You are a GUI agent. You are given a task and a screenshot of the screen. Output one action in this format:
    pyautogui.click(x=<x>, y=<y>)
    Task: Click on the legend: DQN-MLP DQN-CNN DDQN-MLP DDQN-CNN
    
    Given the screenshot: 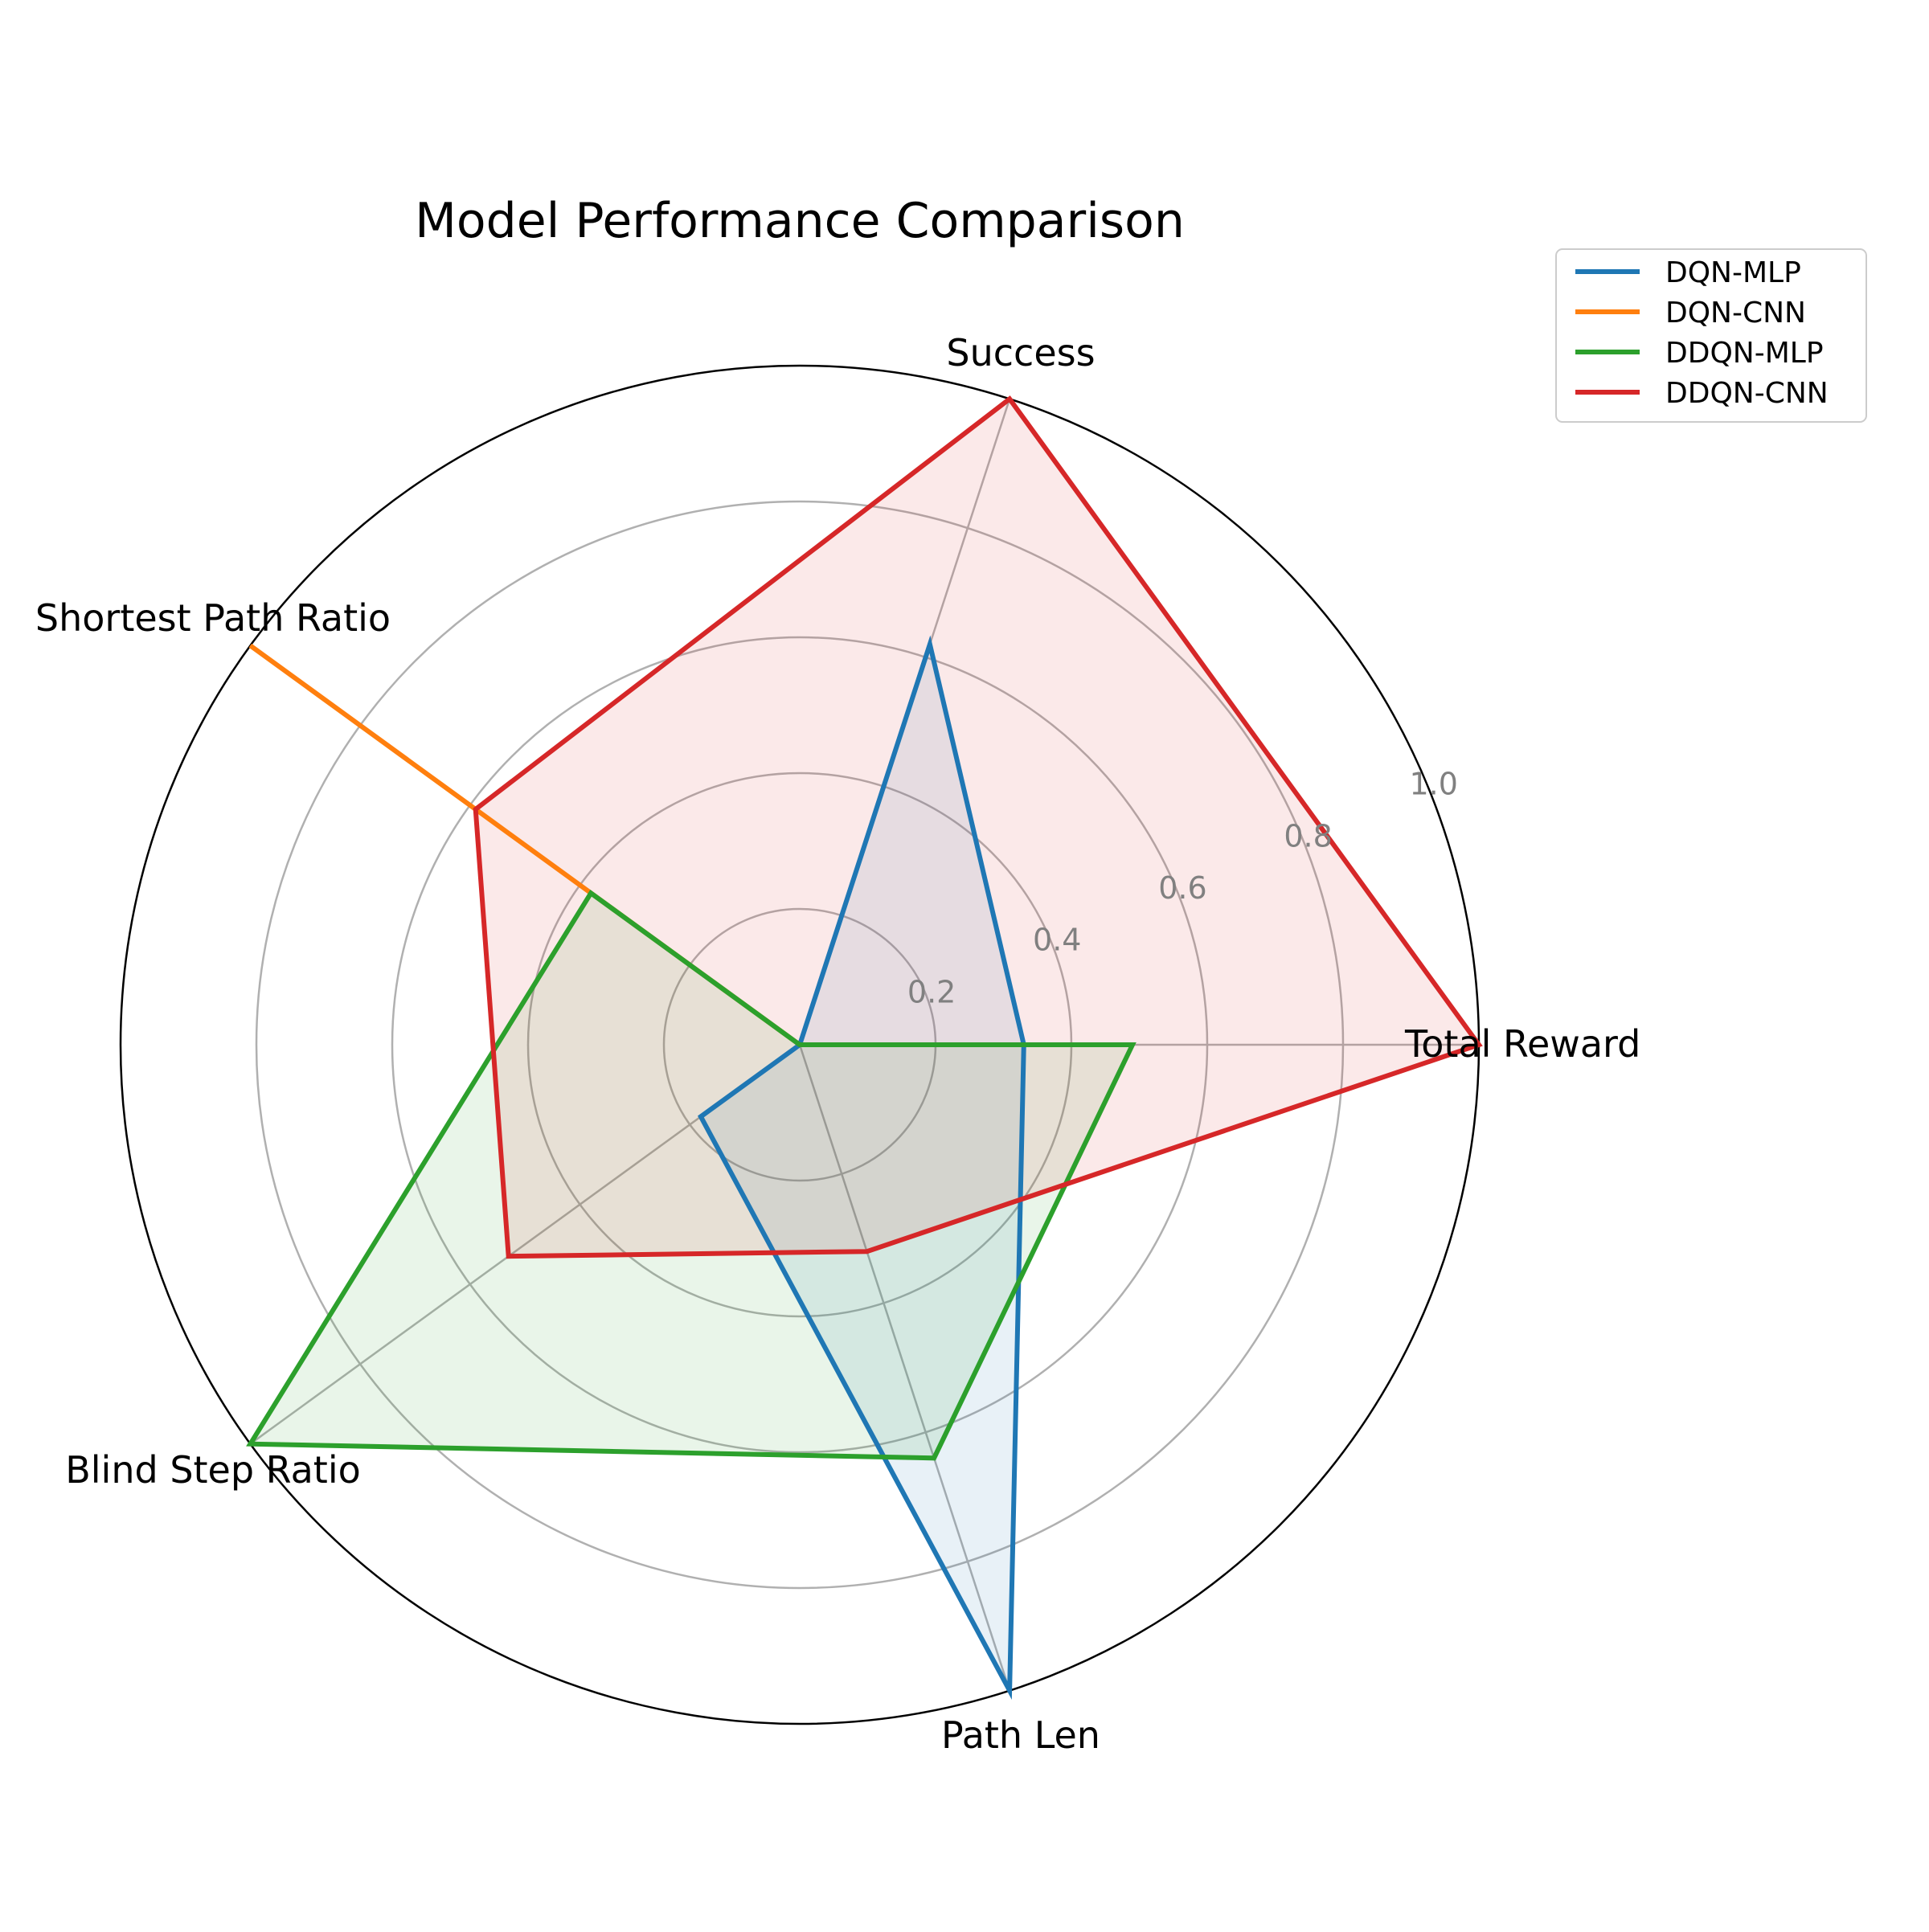 What is the action you would take?
    pyautogui.click(x=1711, y=335)
    